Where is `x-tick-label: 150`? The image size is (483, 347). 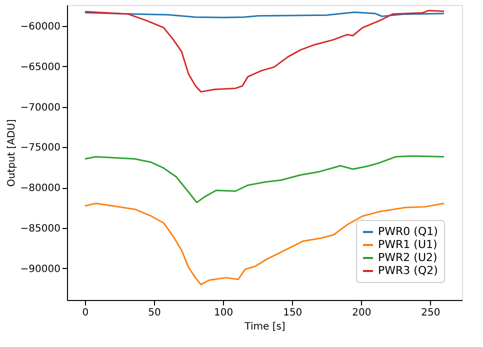
x-tick-label: 150 is located at coordinates (292, 313).